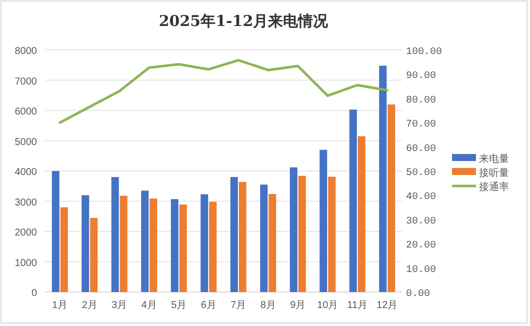  Describe the element at coordinates (357, 305) in the screenshot. I see `x-tick-label: 11月` at that location.